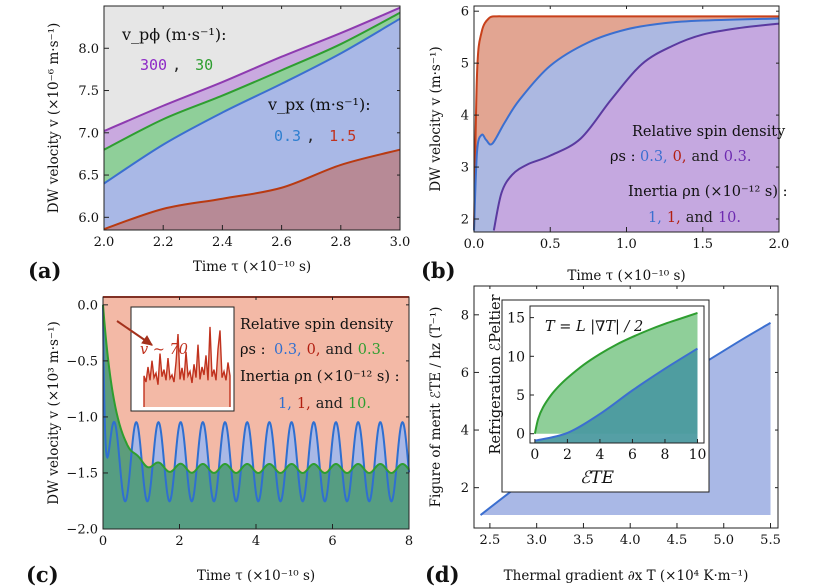  What do you see at coordinates (729, 218) in the screenshot?
I see `panel-b-inertia-values-value: 10.` at bounding box center [729, 218].